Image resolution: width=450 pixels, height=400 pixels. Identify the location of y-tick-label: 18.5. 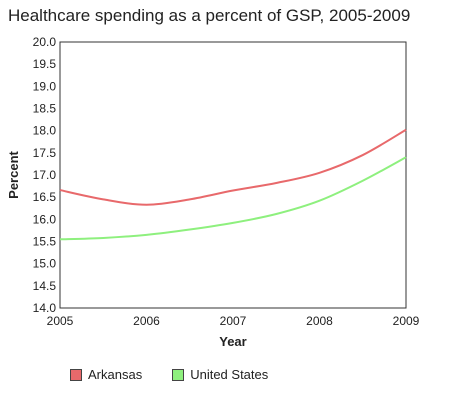
(45, 109).